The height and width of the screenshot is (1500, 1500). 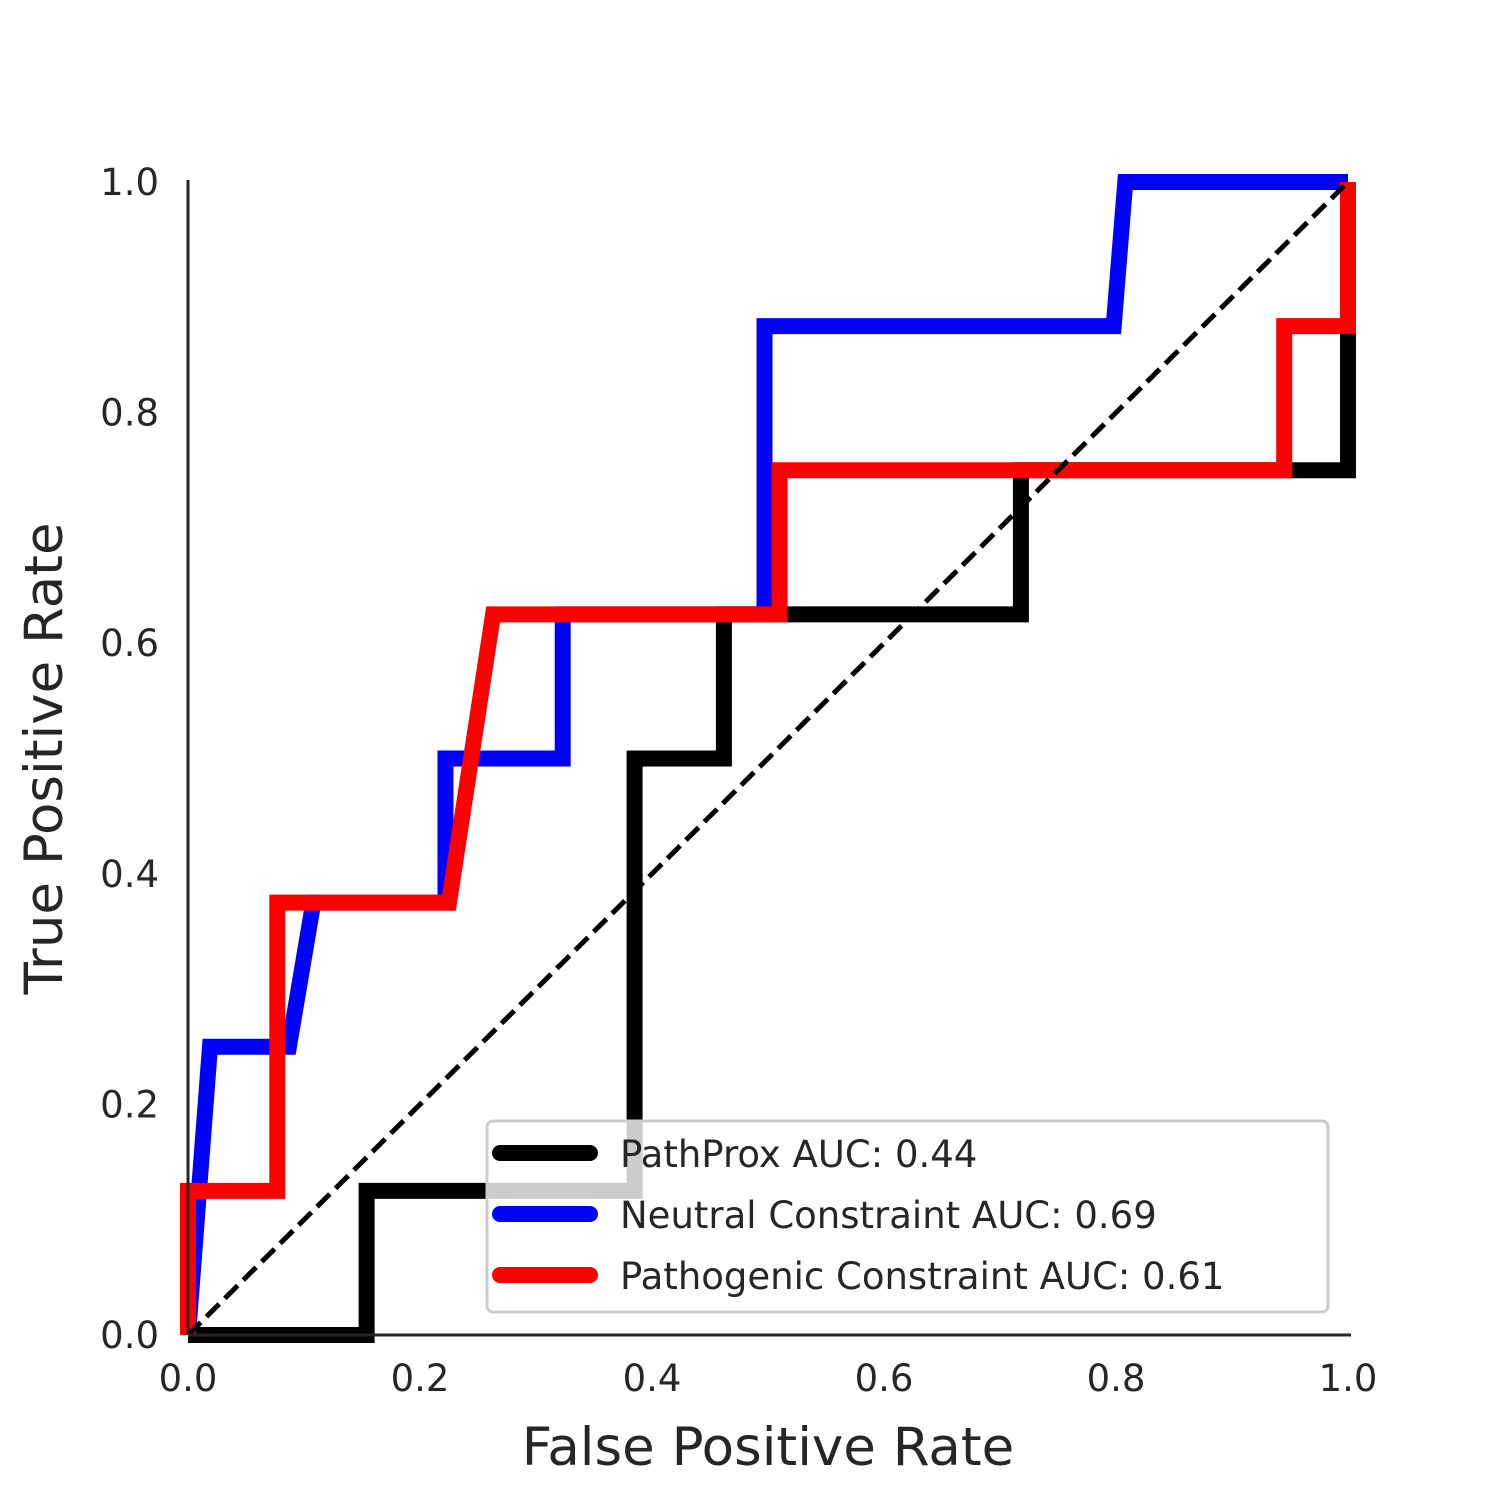 What do you see at coordinates (884, 1378) in the screenshot?
I see `x-tick-label: 0.6` at bounding box center [884, 1378].